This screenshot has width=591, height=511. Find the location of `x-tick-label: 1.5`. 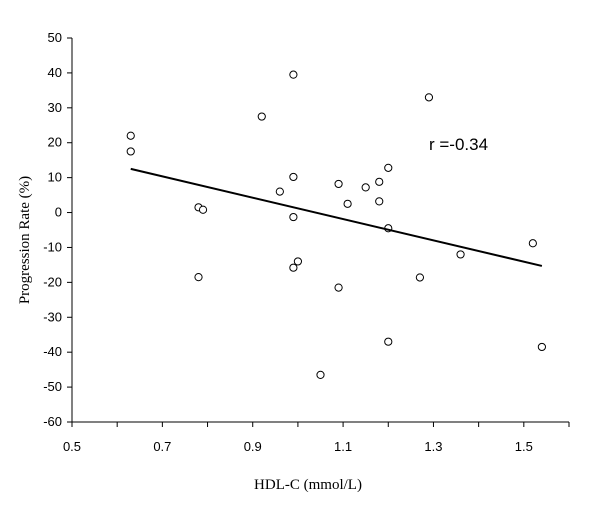

x-tick-label: 1.5 is located at coordinates (524, 446).